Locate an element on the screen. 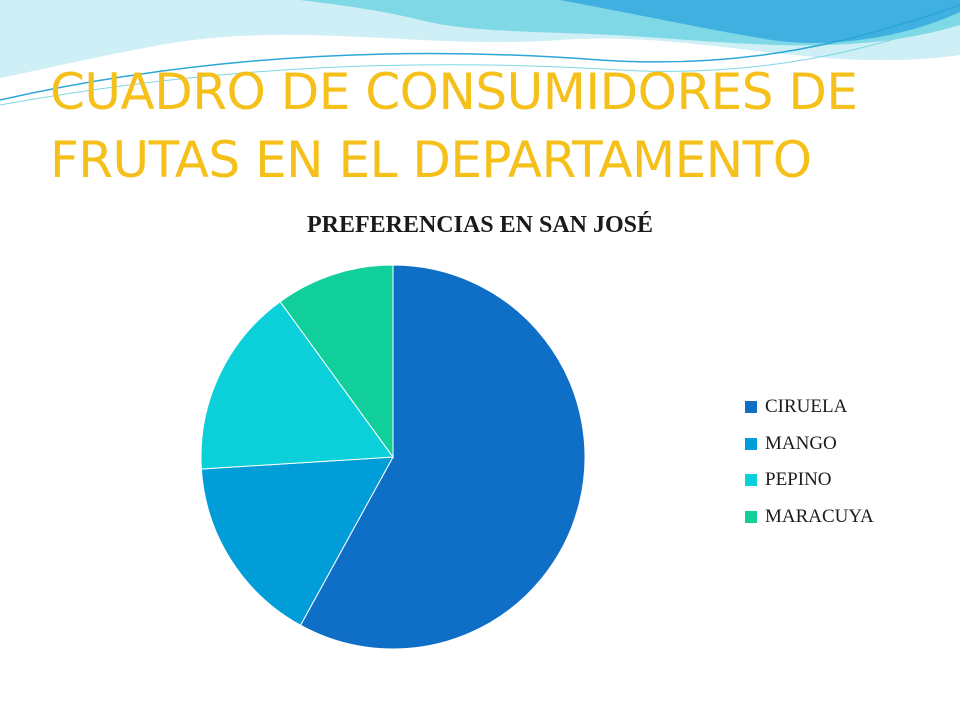 The height and width of the screenshot is (720, 960). legend-item-pepino: PEPINO is located at coordinates (809, 480).